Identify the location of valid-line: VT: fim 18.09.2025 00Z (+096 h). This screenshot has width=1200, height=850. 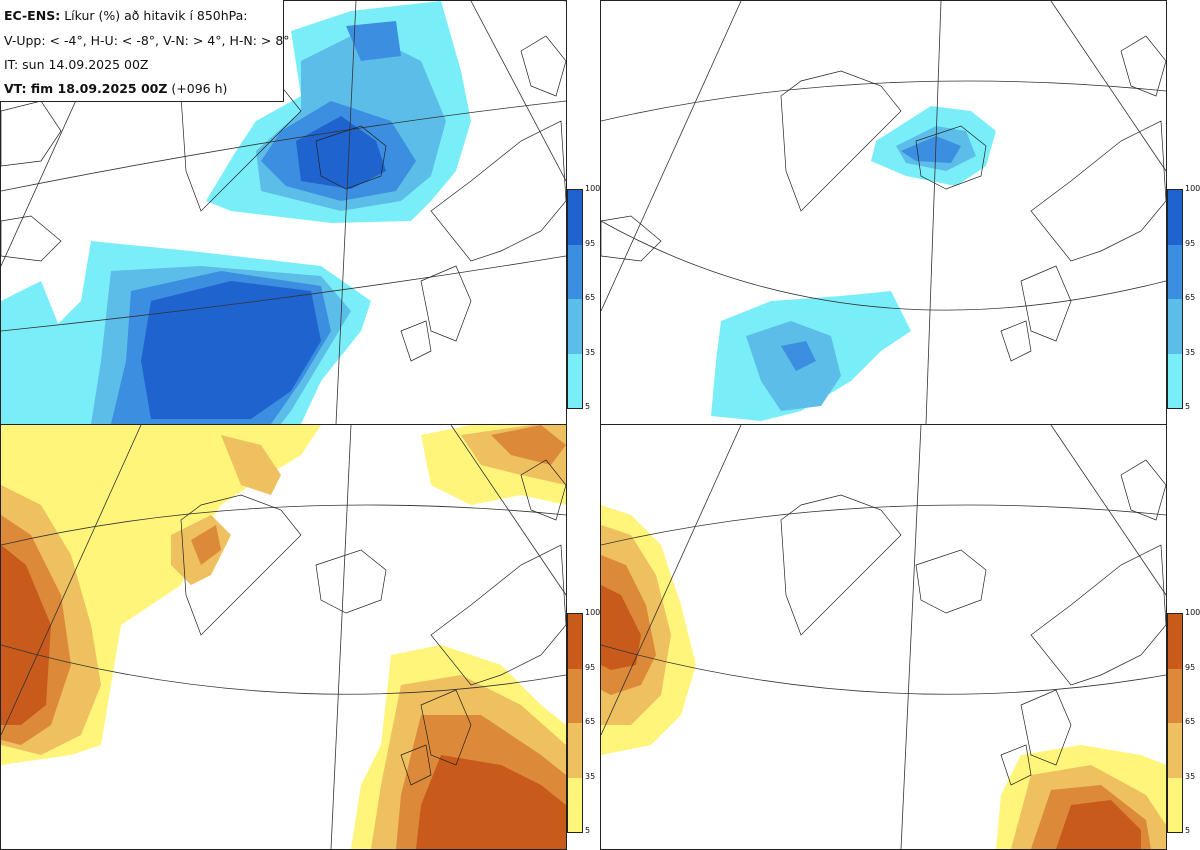
(115, 88).